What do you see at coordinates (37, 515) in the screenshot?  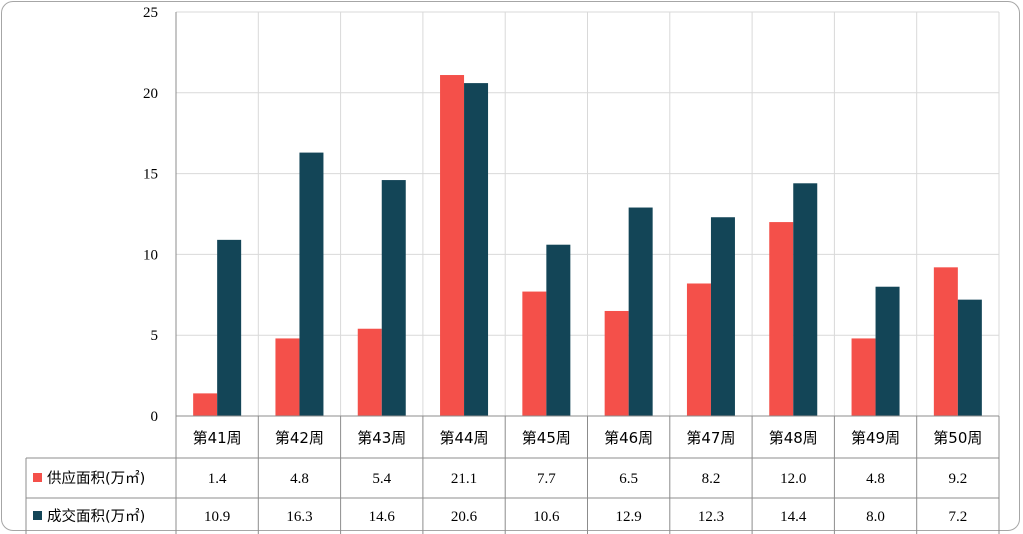 I see `legend-key-deal` at bounding box center [37, 515].